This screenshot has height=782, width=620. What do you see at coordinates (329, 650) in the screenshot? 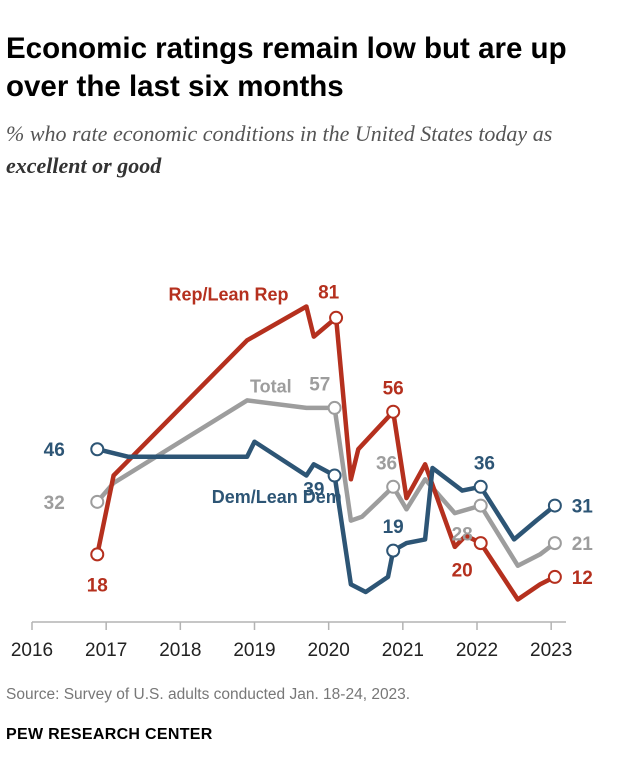
I see `x-tick-label: 2020` at bounding box center [329, 650].